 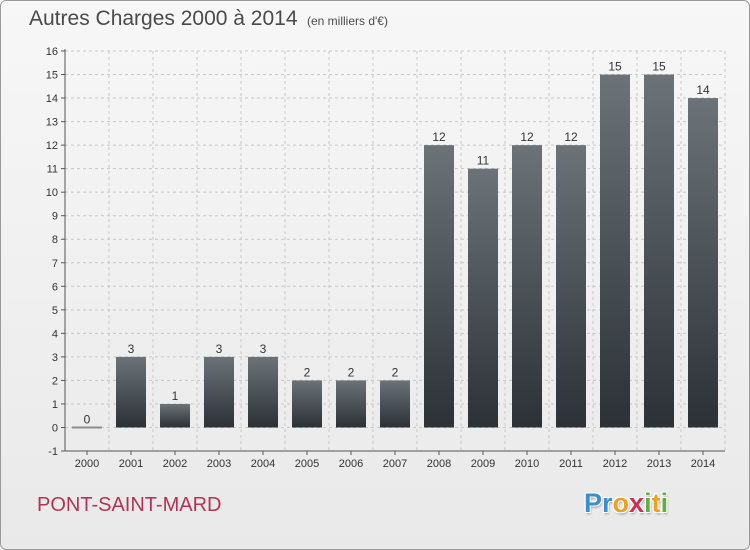 I want to click on y-tick-label: 6, so click(x=55, y=287).